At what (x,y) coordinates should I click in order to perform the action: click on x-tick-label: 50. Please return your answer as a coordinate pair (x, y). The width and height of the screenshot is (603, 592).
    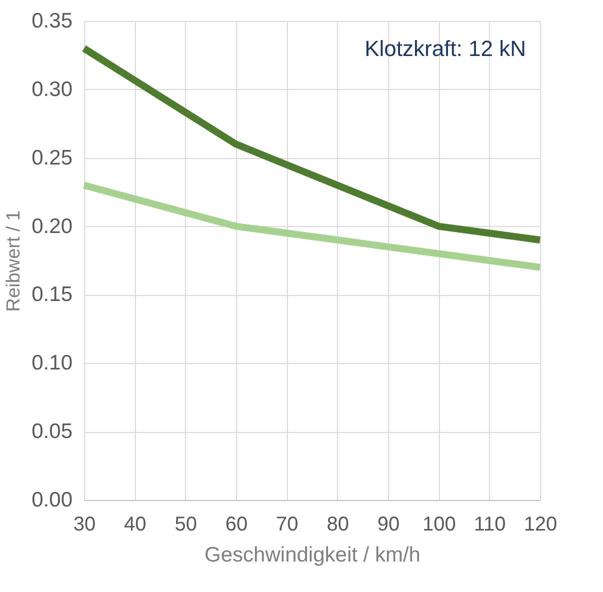
    Looking at the image, I should click on (185, 525).